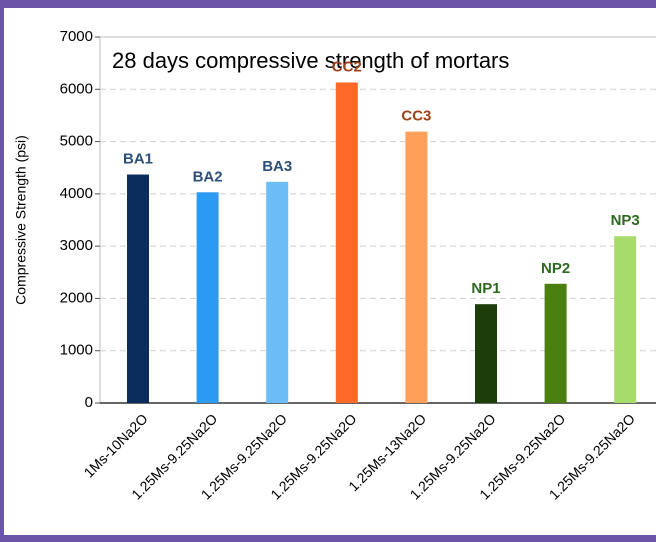  Describe the element at coordinates (76, 193) in the screenshot. I see `y-tick-label: 4000` at that location.